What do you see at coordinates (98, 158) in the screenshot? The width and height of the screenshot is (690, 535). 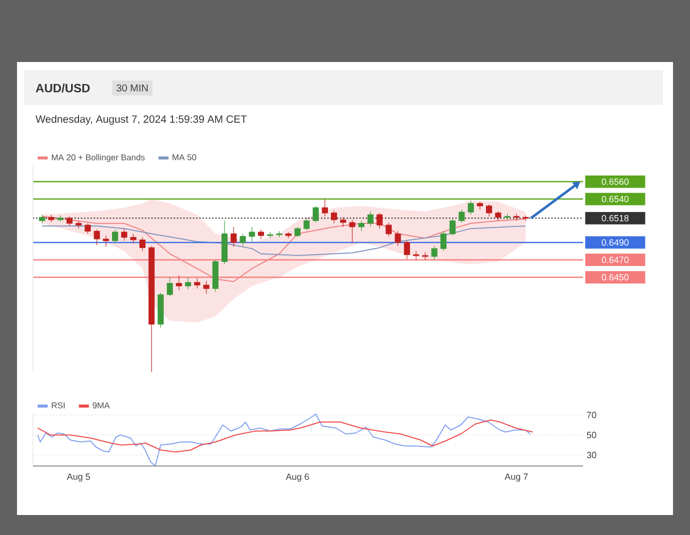 I see `legend-label: MA 20 + Bollinger Bands` at bounding box center [98, 158].